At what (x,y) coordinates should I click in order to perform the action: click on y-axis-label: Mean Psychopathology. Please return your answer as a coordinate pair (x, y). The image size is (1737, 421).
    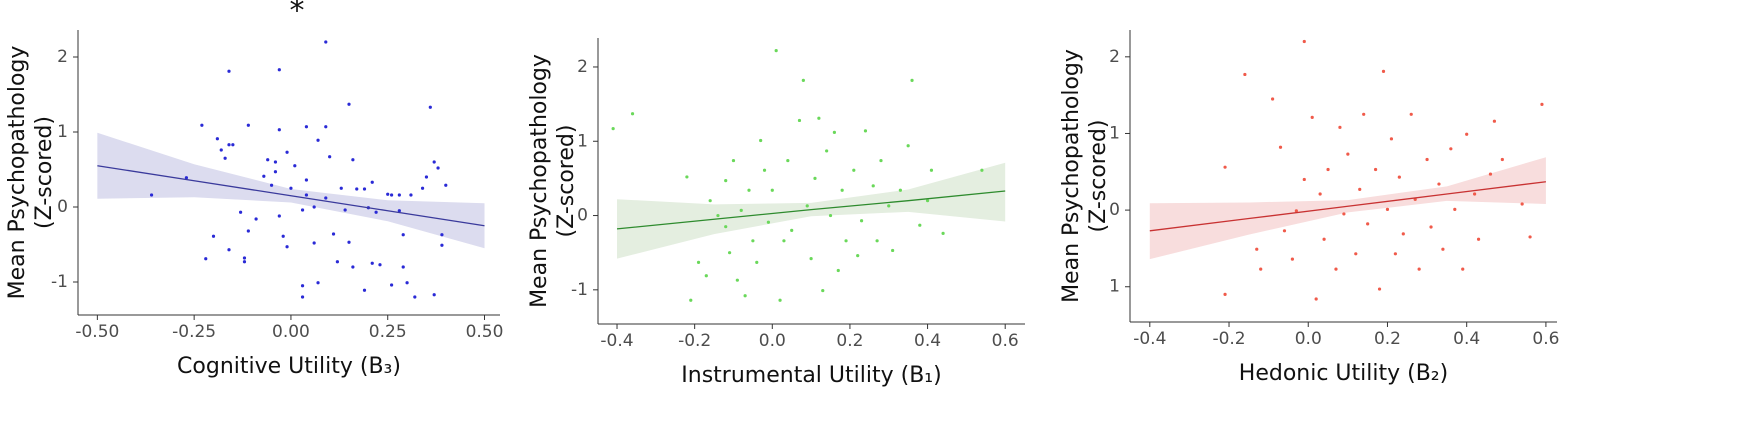
    Looking at the image, I should click on (17, 173).